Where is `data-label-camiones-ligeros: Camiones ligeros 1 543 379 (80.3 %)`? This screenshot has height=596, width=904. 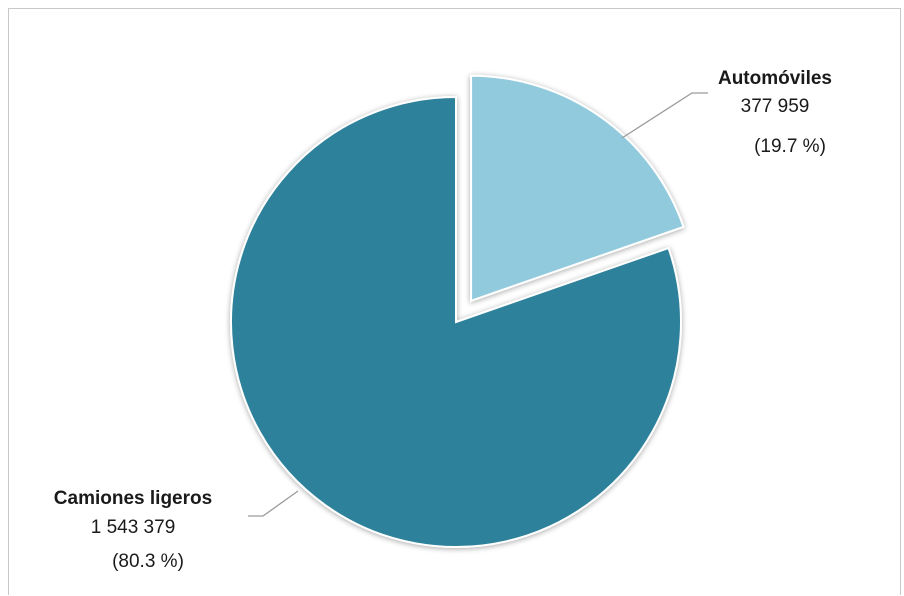 data-label-camiones-ligeros: Camiones ligeros 1 543 379 (80.3 %) is located at coordinates (133, 530).